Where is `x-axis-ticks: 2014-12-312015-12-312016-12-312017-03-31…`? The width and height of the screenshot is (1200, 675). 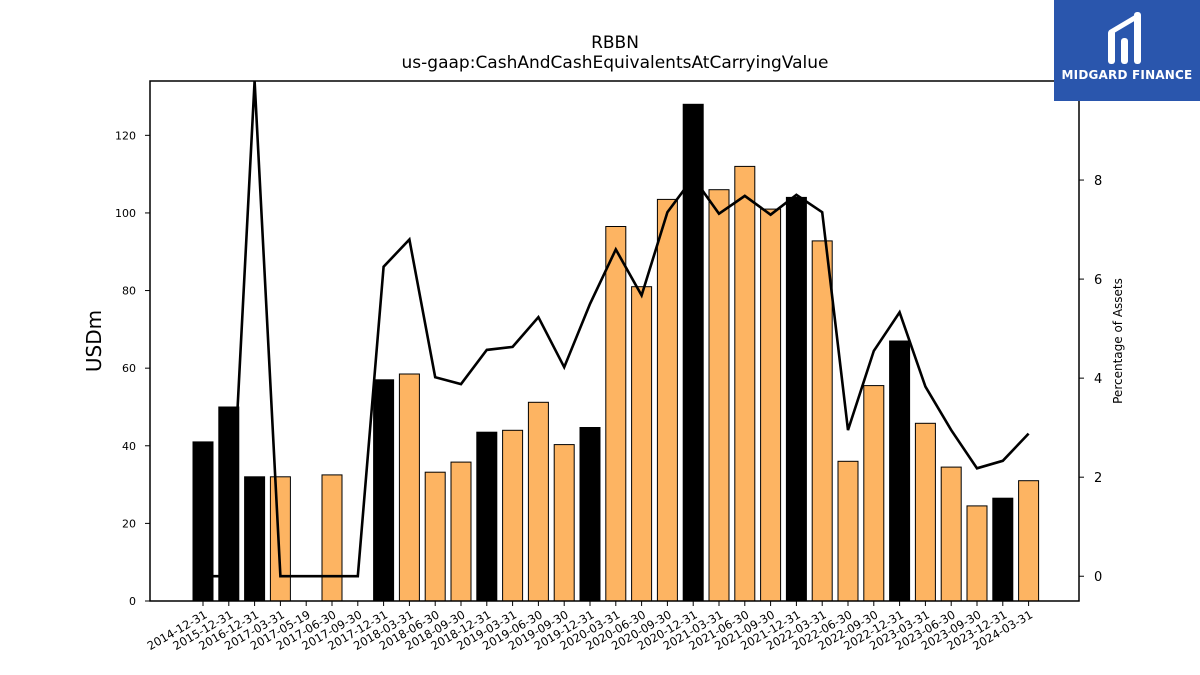 x-axis-ticks: 2014-12-312015-12-312016-12-312017-03-31… is located at coordinates (590, 627).